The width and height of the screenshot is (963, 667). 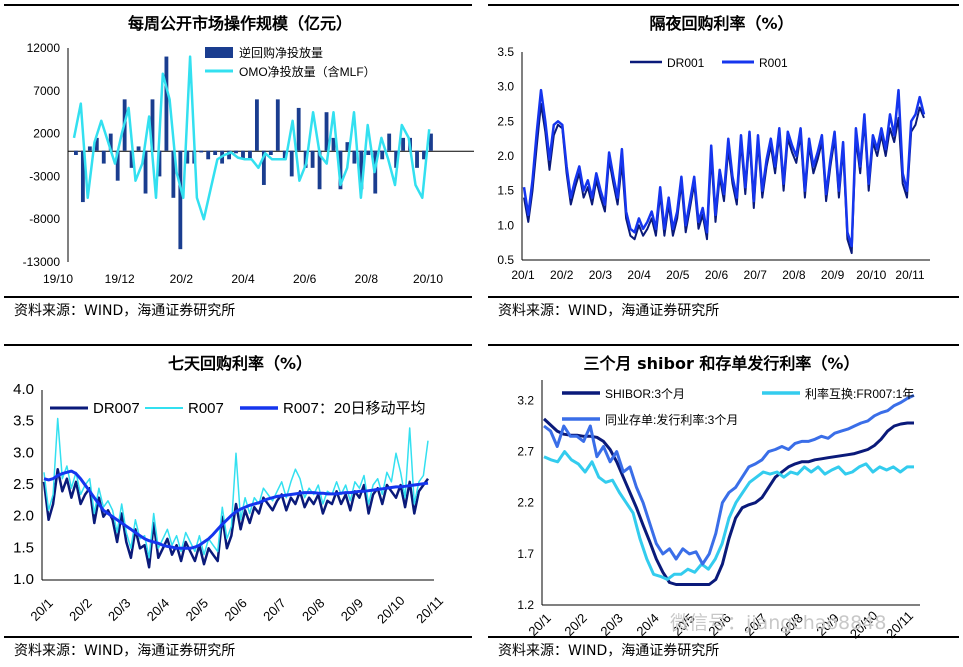 What do you see at coordinates (42, 262) in the screenshot?
I see `y-tick-label: -13000` at bounding box center [42, 262].